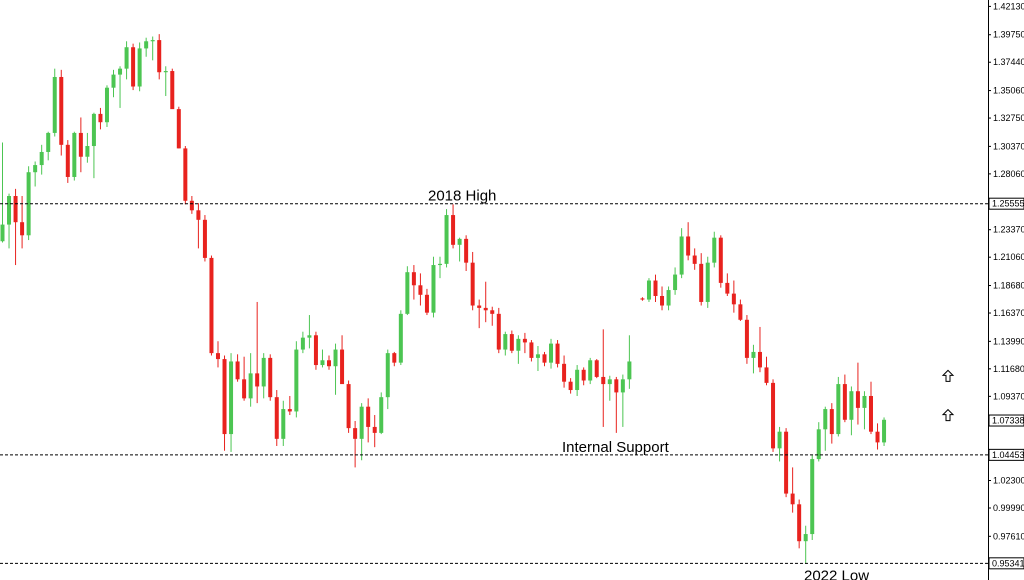  Describe the element at coordinates (836, 573) in the screenshot. I see `annotation-label: 2022 Low` at that location.